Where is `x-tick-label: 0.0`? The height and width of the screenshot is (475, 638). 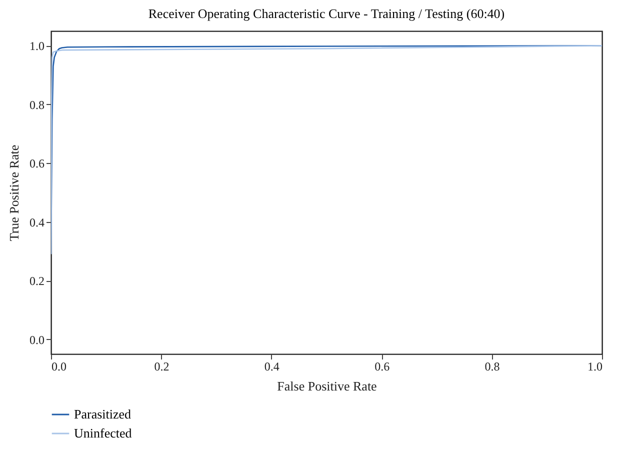 x-tick-label: 0.0 is located at coordinates (59, 367).